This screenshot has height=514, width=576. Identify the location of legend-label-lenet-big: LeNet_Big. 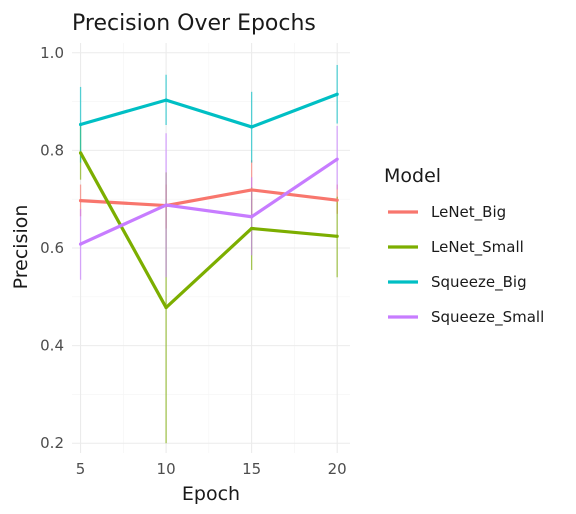
(468, 212).